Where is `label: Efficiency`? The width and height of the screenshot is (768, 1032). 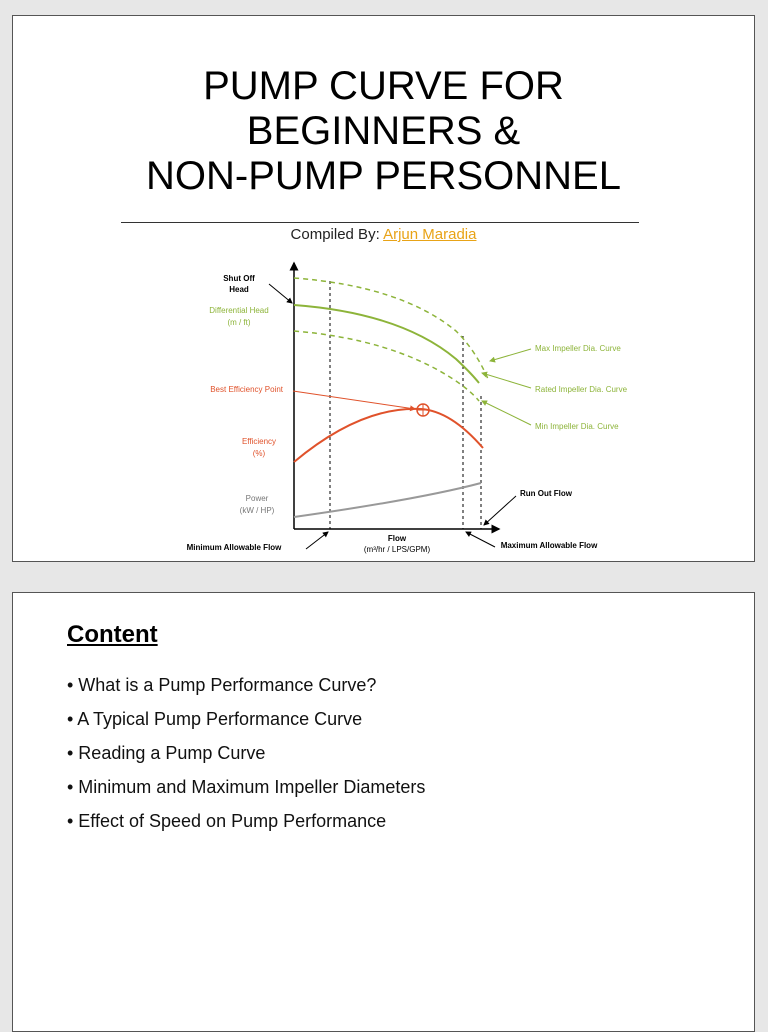
label: Efficiency is located at coordinates (259, 441).